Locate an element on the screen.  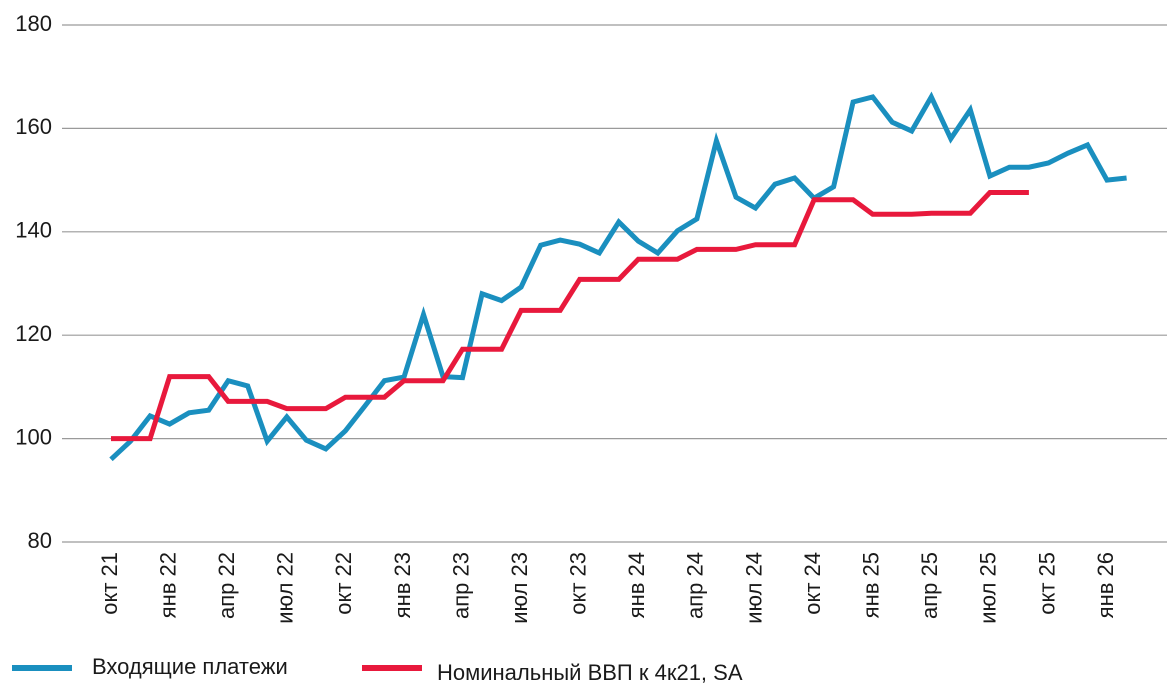
y-tick-label: 160 is located at coordinates (33, 126).